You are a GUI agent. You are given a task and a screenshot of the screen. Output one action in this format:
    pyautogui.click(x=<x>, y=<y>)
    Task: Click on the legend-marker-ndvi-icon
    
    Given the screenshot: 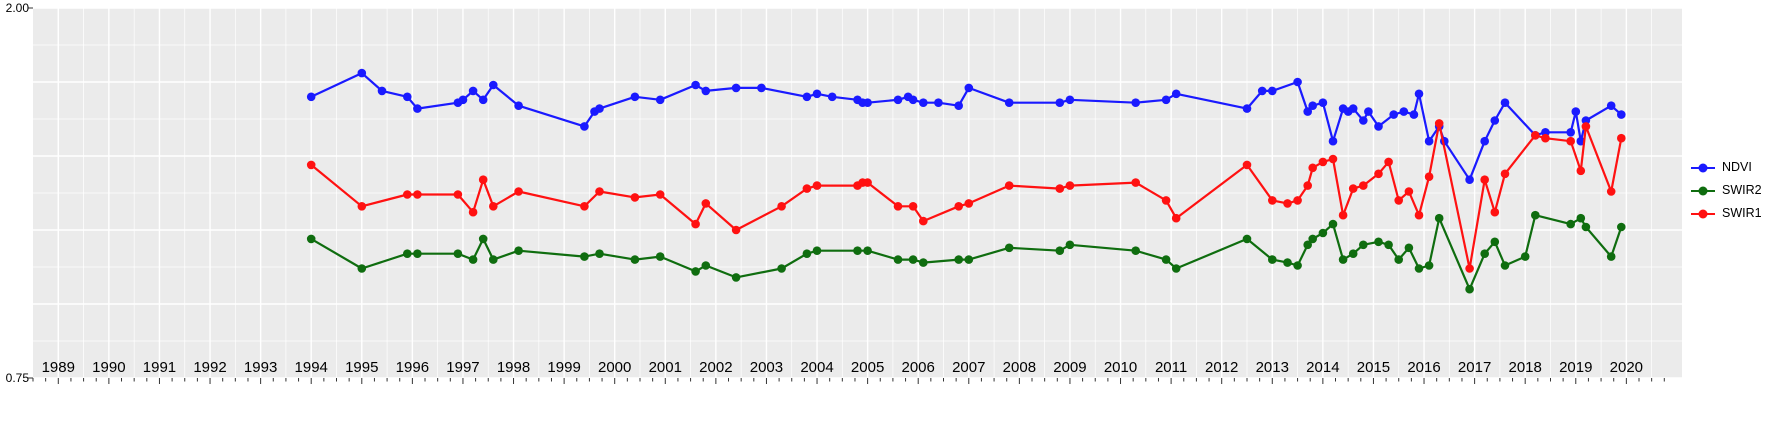 What is the action you would take?
    pyautogui.click(x=1703, y=167)
    